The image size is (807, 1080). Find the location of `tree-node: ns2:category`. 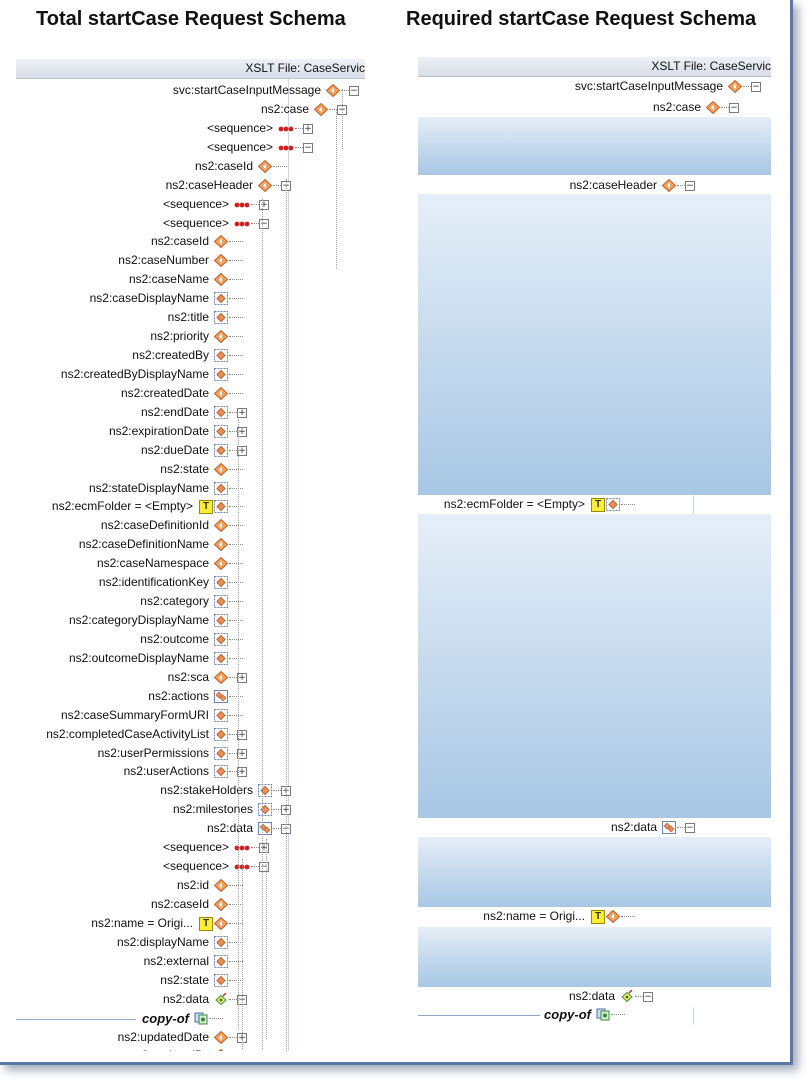

tree-node: ns2:category is located at coordinates (190, 601).